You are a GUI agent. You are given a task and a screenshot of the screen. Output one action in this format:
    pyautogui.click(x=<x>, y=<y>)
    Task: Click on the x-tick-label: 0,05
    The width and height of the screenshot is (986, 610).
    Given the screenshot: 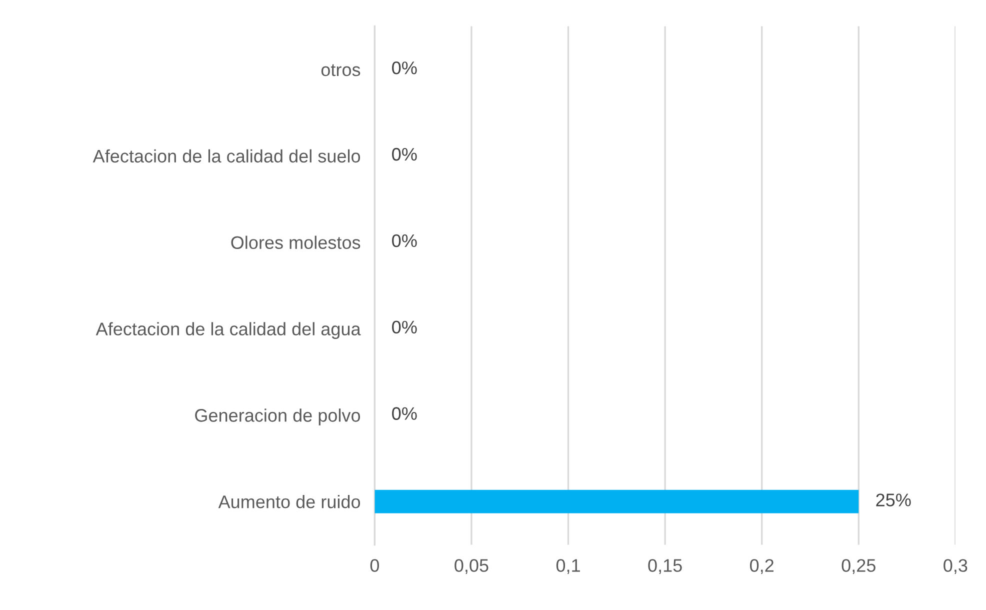 What is the action you would take?
    pyautogui.click(x=471, y=566)
    